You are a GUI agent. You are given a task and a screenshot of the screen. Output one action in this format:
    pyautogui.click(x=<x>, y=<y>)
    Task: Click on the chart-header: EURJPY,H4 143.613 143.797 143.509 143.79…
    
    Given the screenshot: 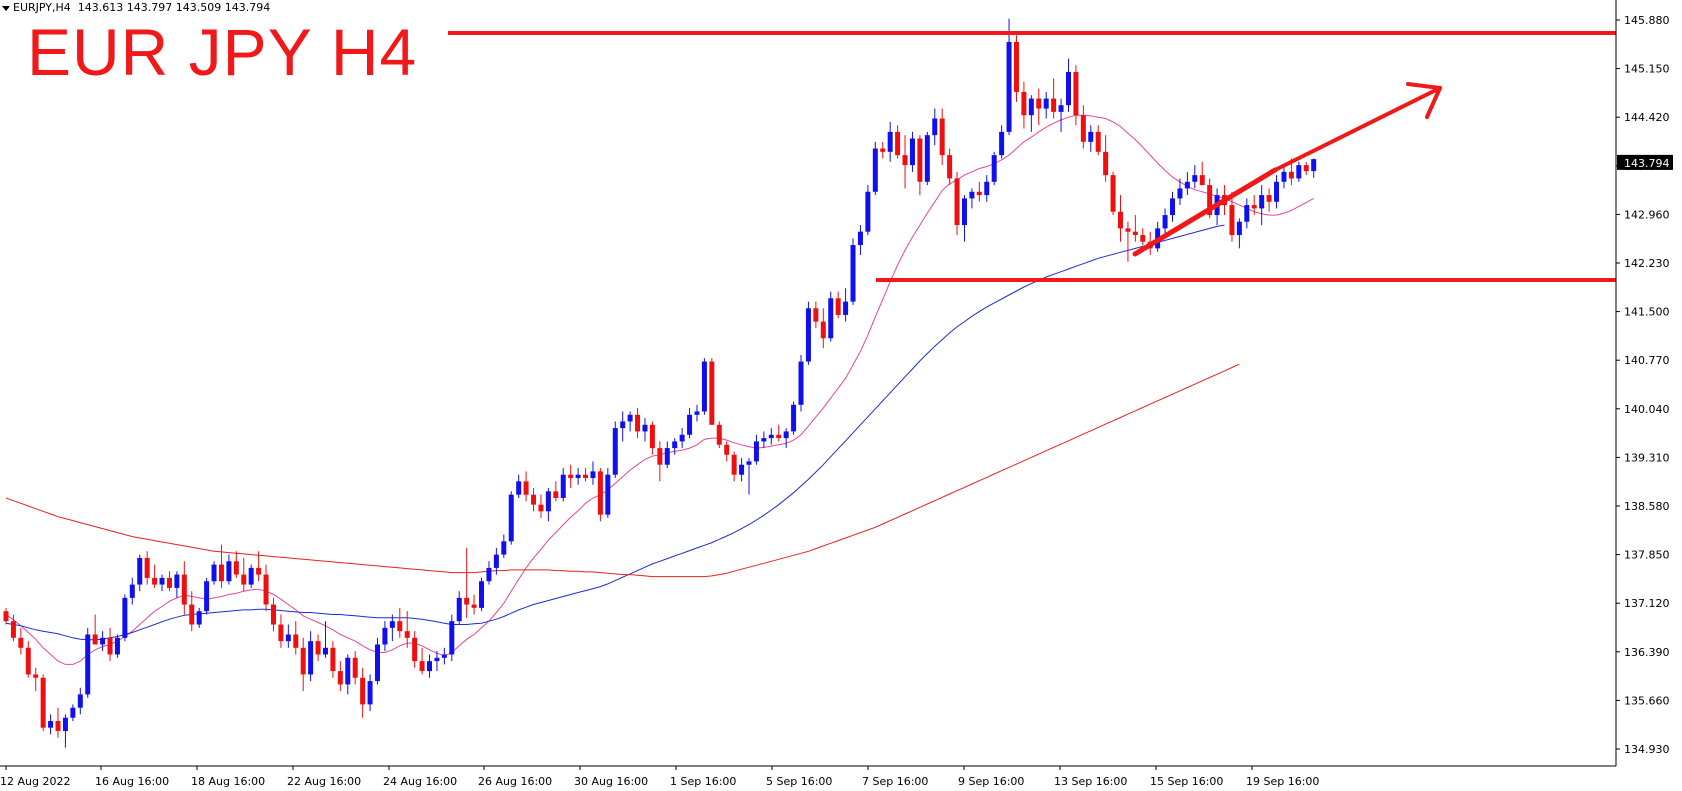 What is the action you would take?
    pyautogui.click(x=136, y=7)
    